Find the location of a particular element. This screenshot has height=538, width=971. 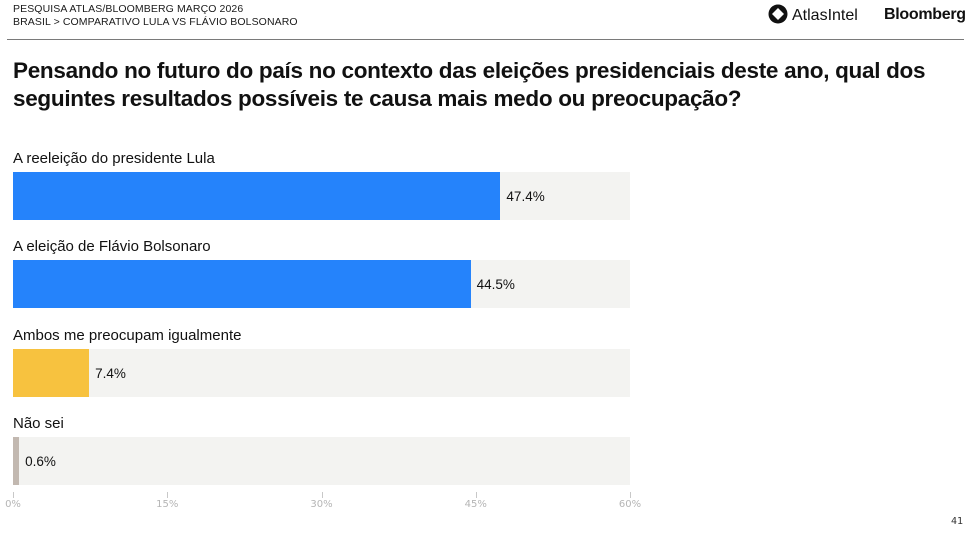

bar-track: 44.5% is located at coordinates (321, 284).